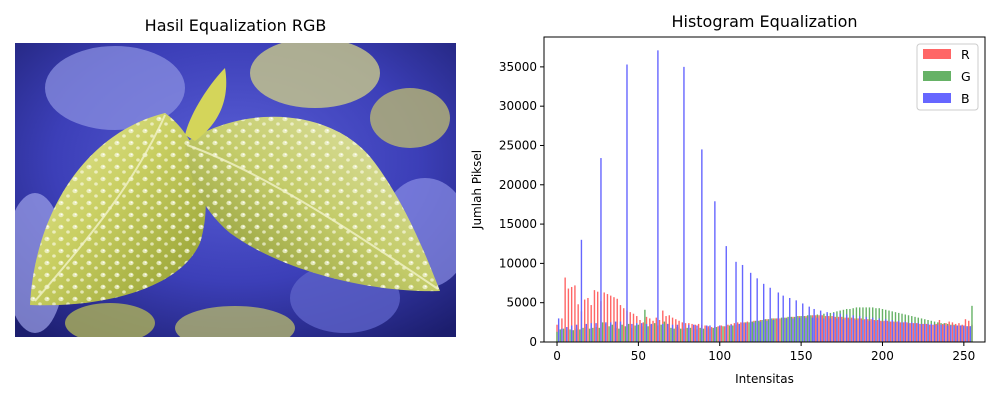  Describe the element at coordinates (882, 356) in the screenshot. I see `x-tick-label: 200` at that location.